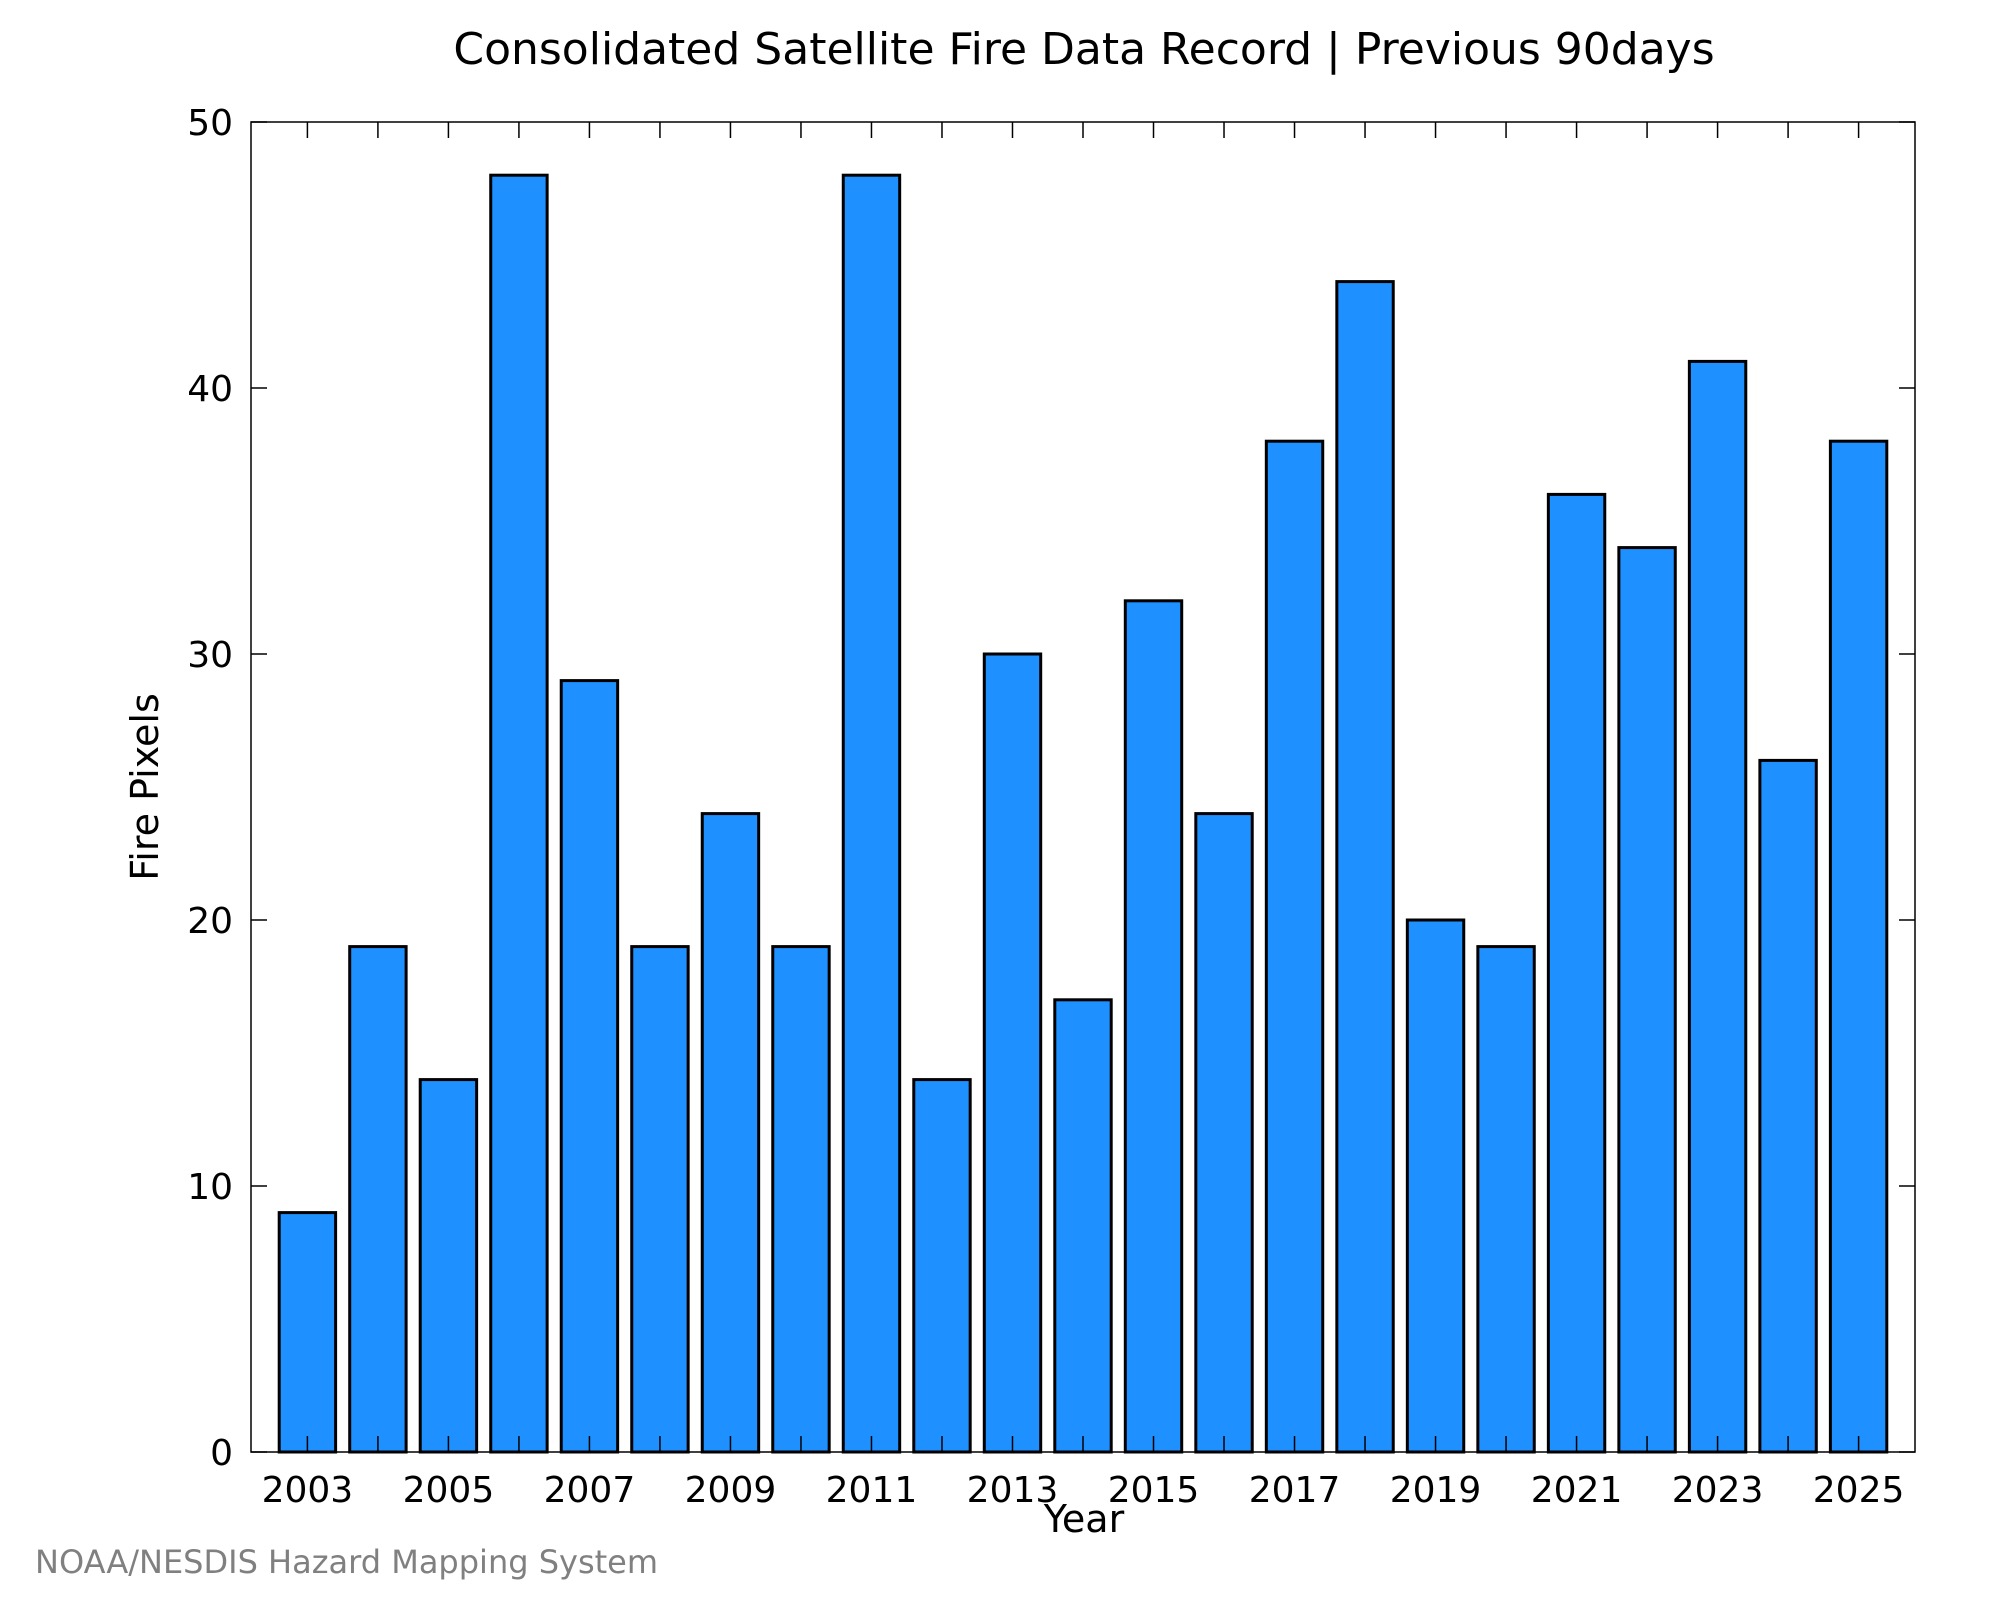 This screenshot has width=2000, height=1600. What do you see at coordinates (801, 1199) in the screenshot?
I see `bar-2010` at bounding box center [801, 1199].